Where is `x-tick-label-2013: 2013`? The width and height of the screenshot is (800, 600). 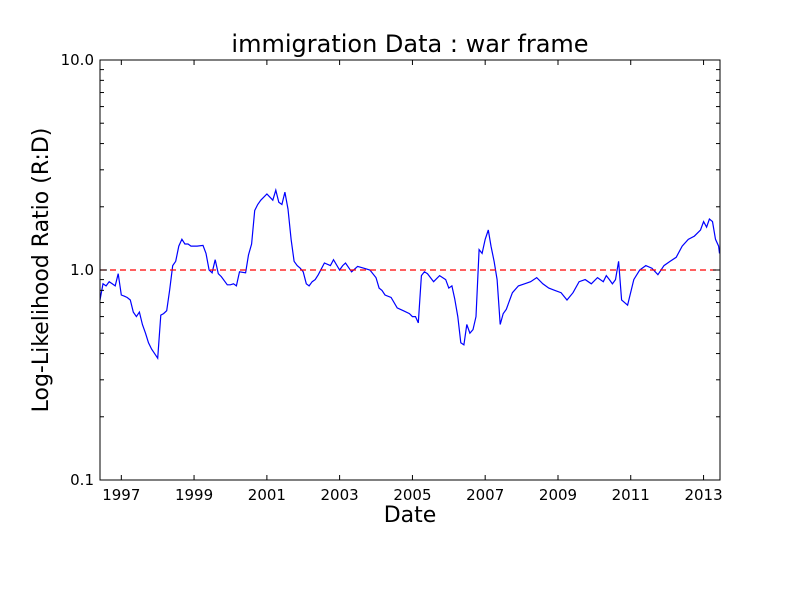
x-tick-label-2013: 2013 is located at coordinates (703, 495).